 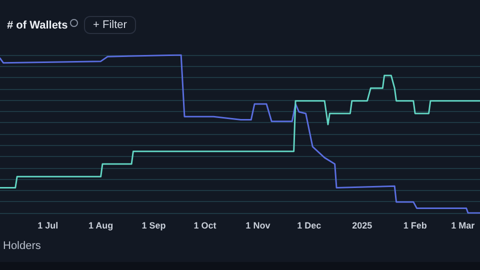 I want to click on x-tick-label: 1 Jul, so click(x=48, y=225).